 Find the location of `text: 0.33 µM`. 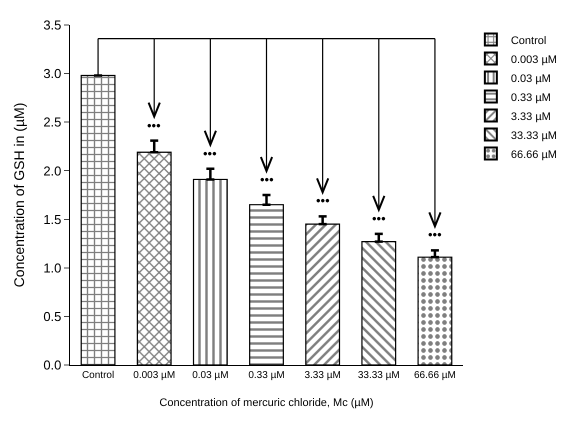

text: 0.33 µM is located at coordinates (530, 98).